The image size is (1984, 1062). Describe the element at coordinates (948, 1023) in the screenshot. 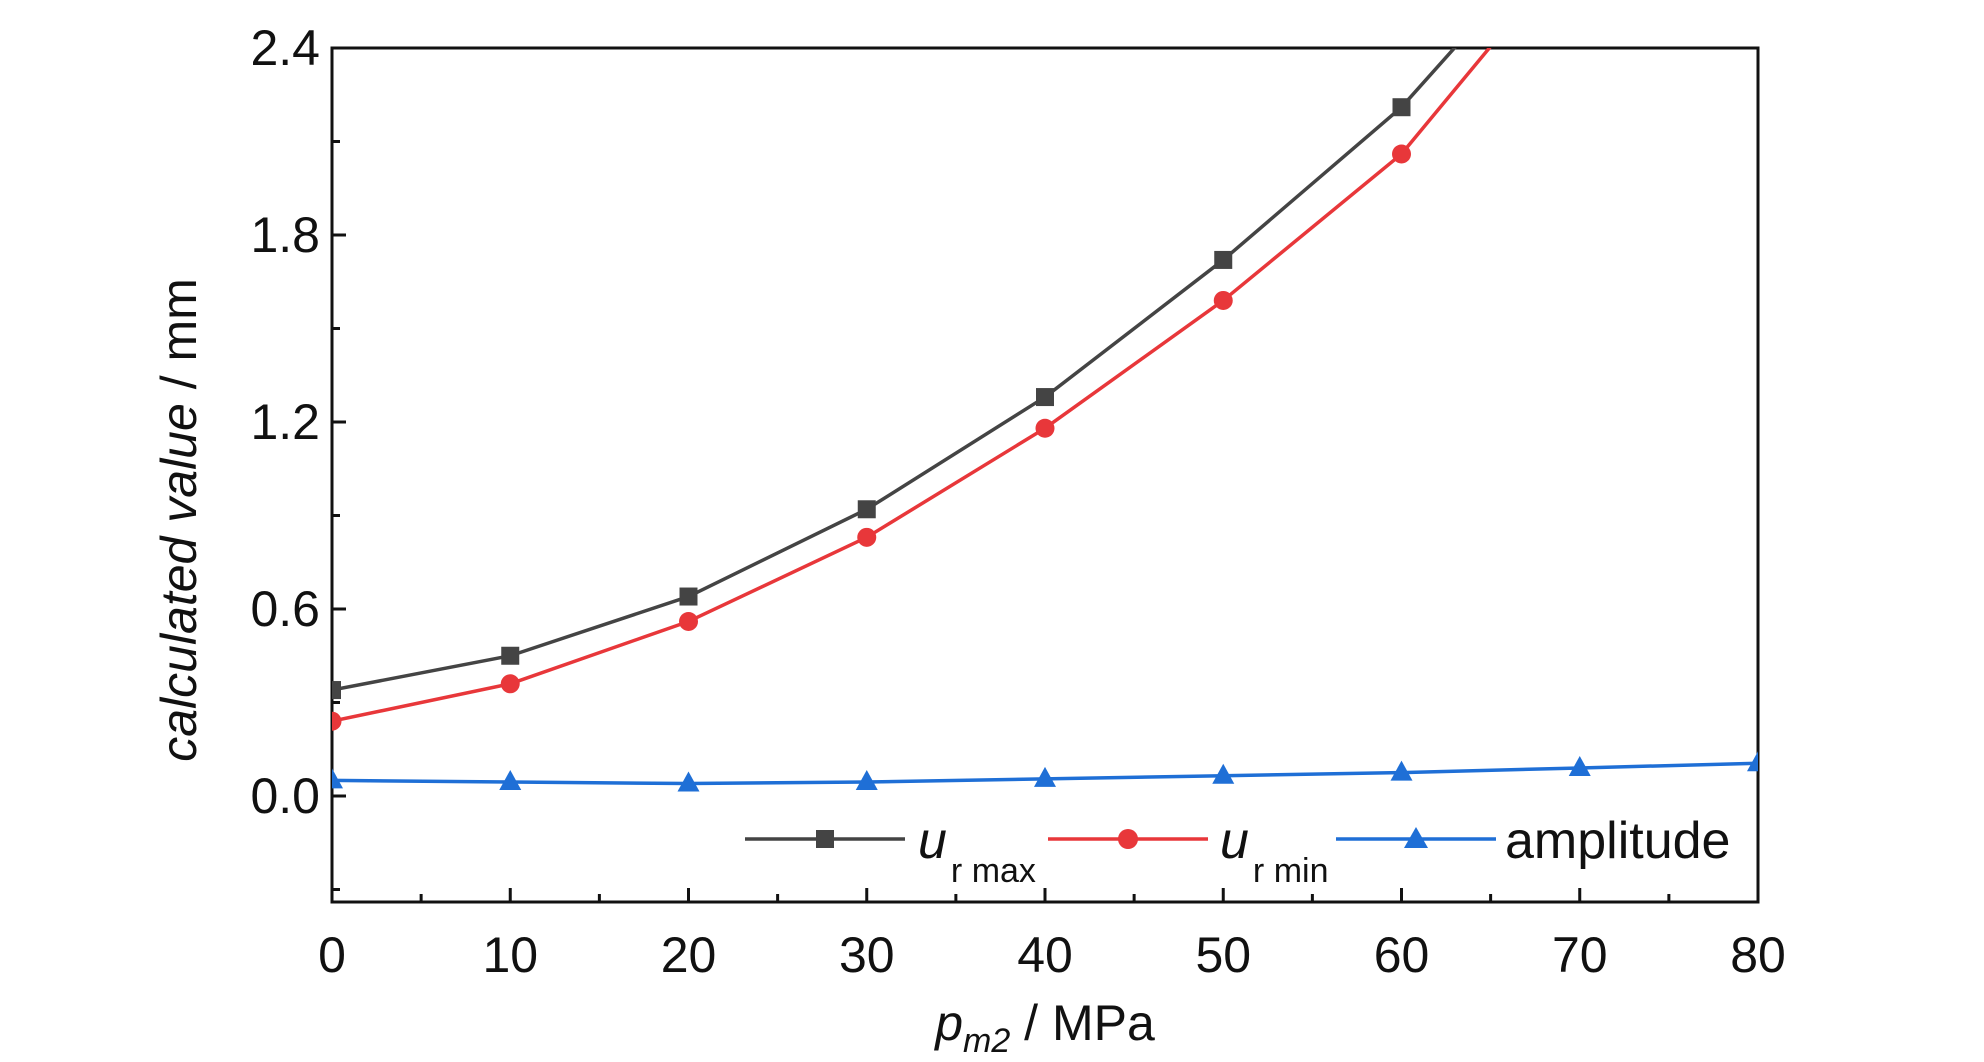

I see `x-axis-var: p` at that location.